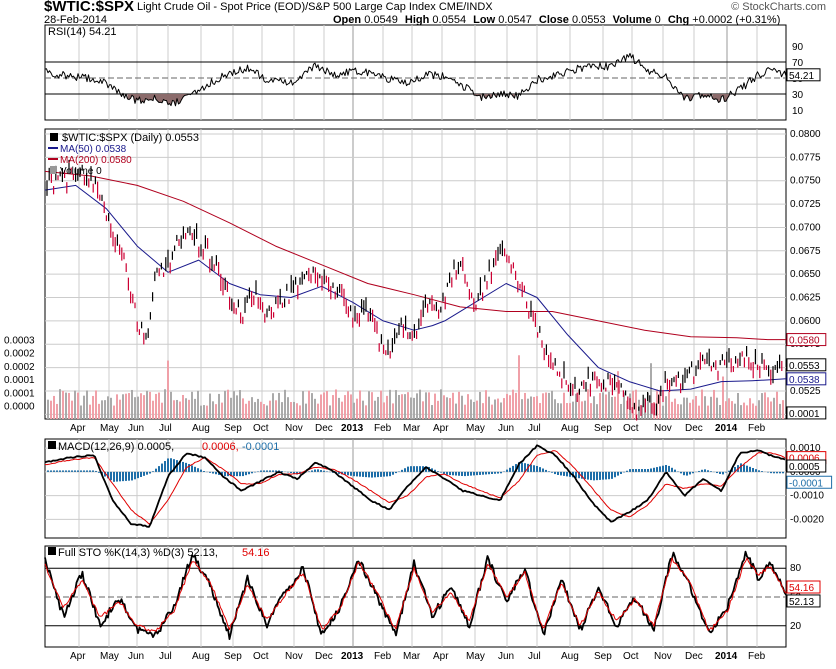 This screenshot has height=669, width=836. What do you see at coordinates (805, 298) in the screenshot?
I see `price-y-tick-7: 0.0625` at bounding box center [805, 298].